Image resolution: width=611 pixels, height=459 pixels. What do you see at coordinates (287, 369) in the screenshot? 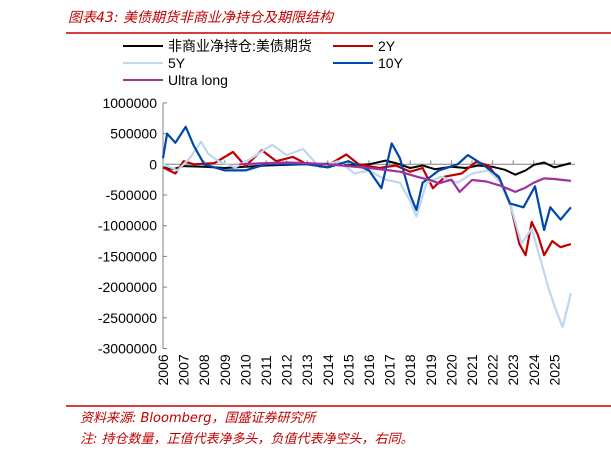
I see `x-tick-label: 2012` at bounding box center [287, 369].